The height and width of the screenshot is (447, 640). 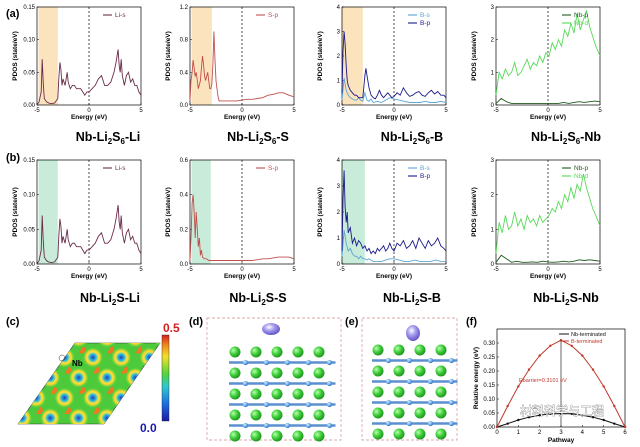 What do you see at coordinates (184, 41) in the screenshot?
I see `y-tick-label: 0.8` at bounding box center [184, 41].